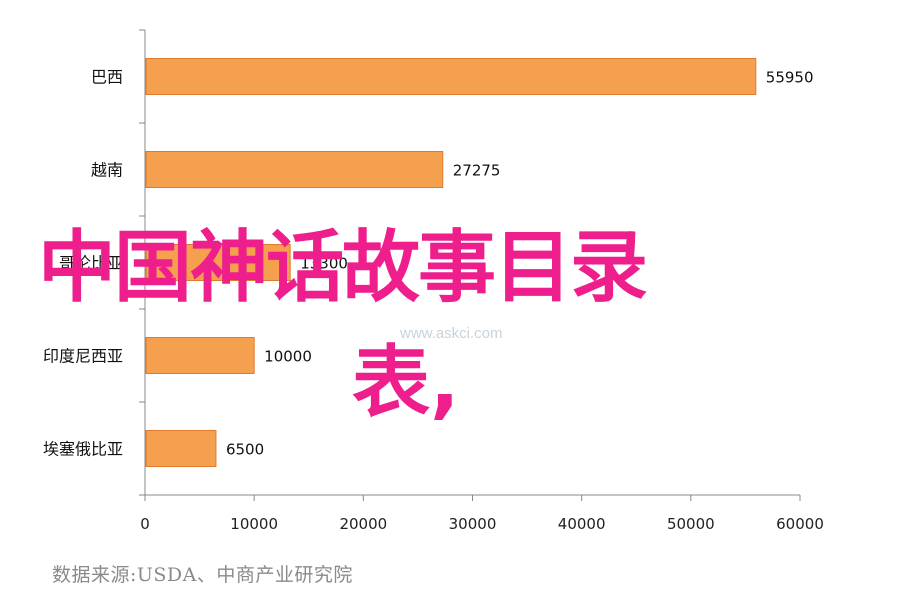 The width and height of the screenshot is (907, 611). Describe the element at coordinates (800, 524) in the screenshot. I see `x-tick-label: 60000` at that location.